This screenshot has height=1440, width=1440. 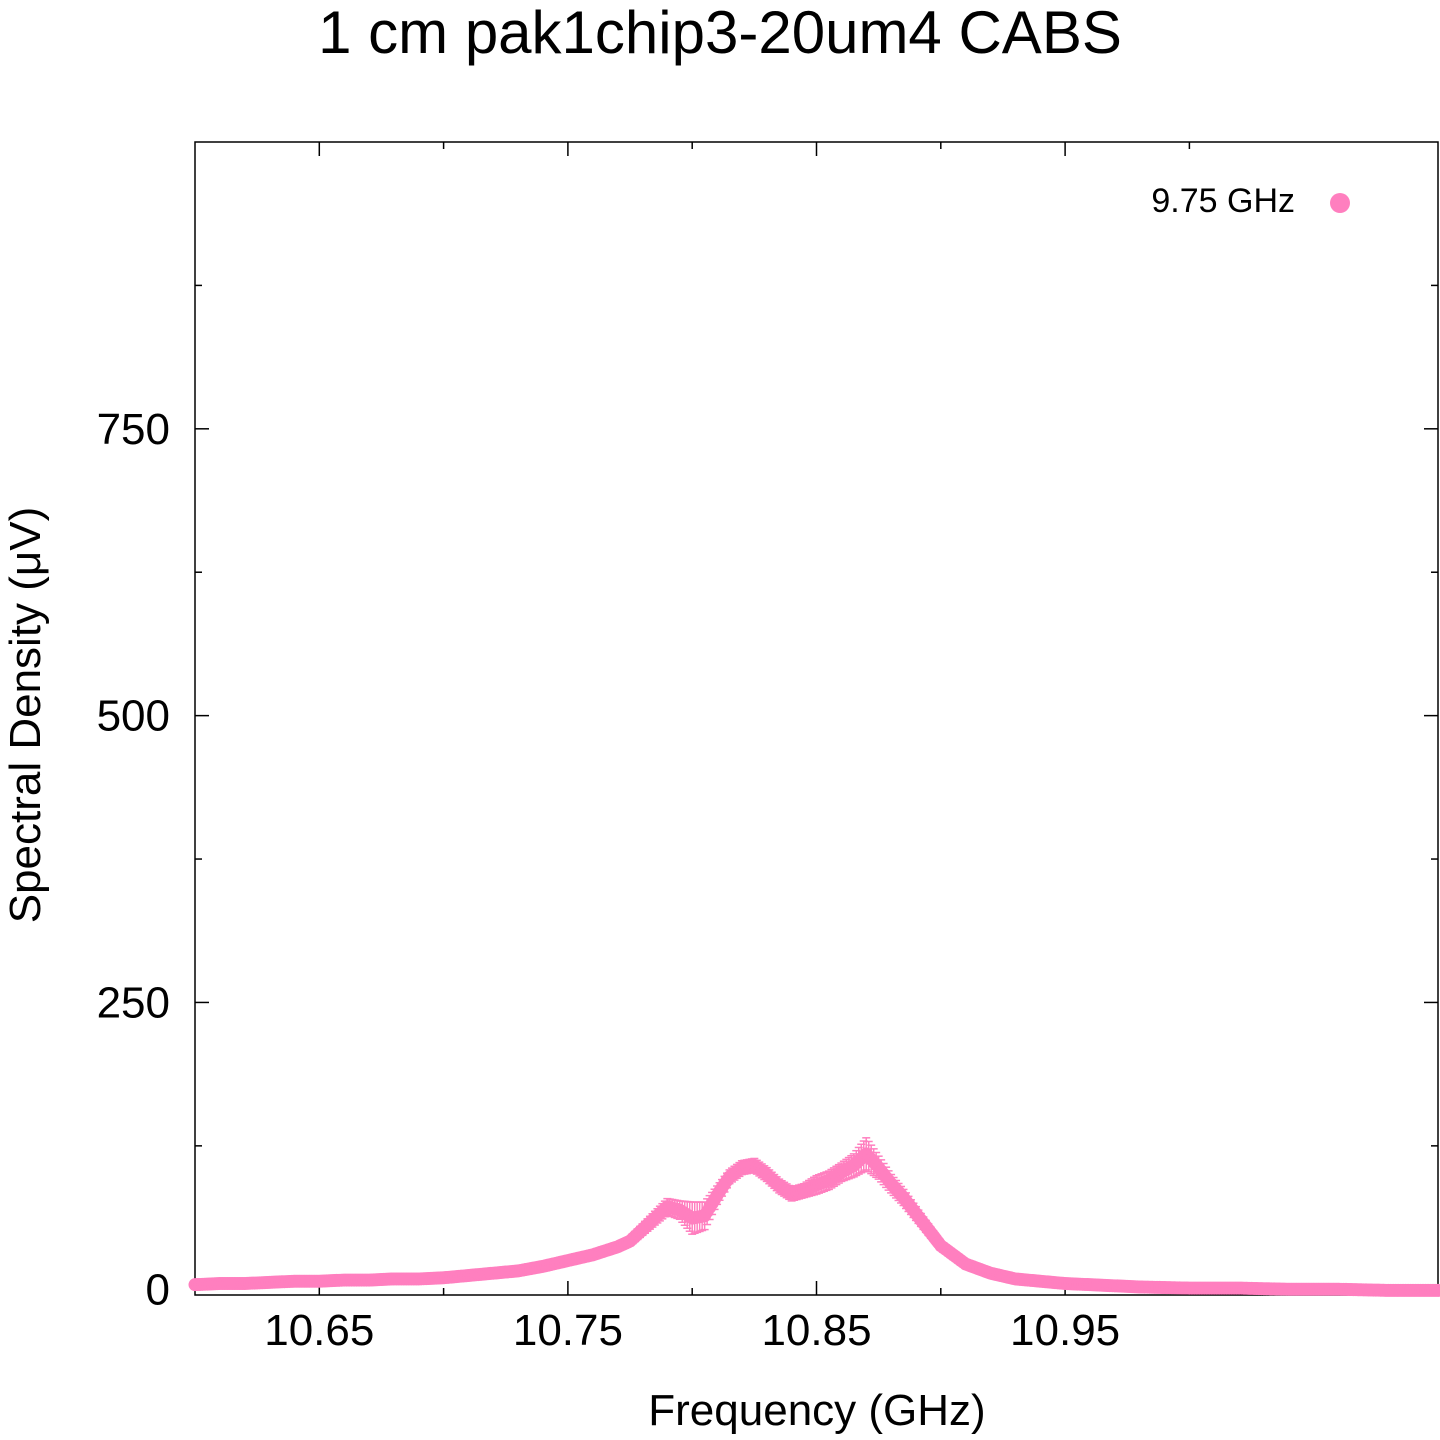 I want to click on y-tick-label: 500, so click(x=133, y=716).